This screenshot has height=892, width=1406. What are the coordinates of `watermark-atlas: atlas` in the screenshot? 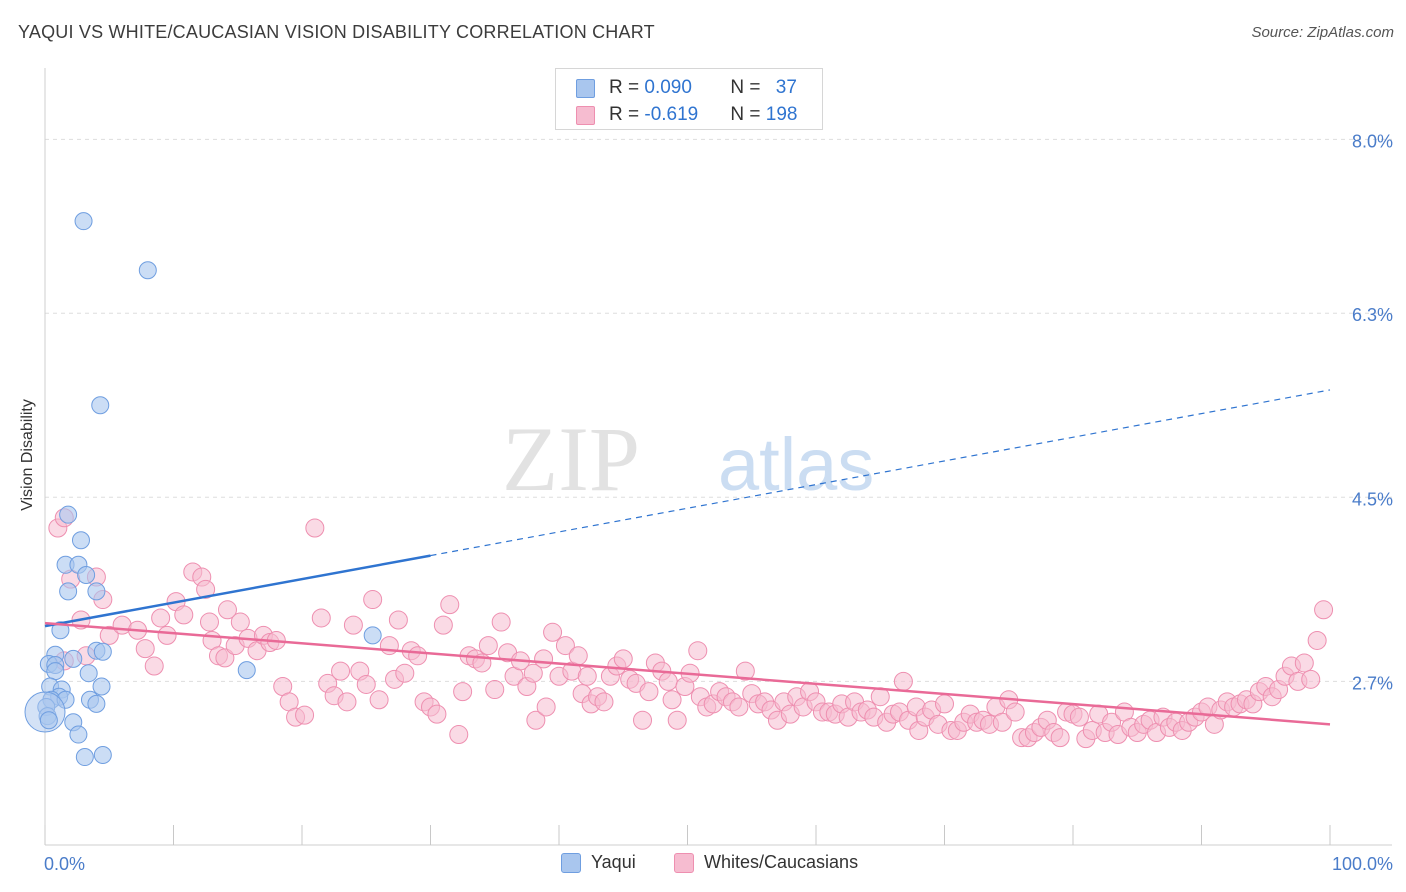 It's located at (796, 464).